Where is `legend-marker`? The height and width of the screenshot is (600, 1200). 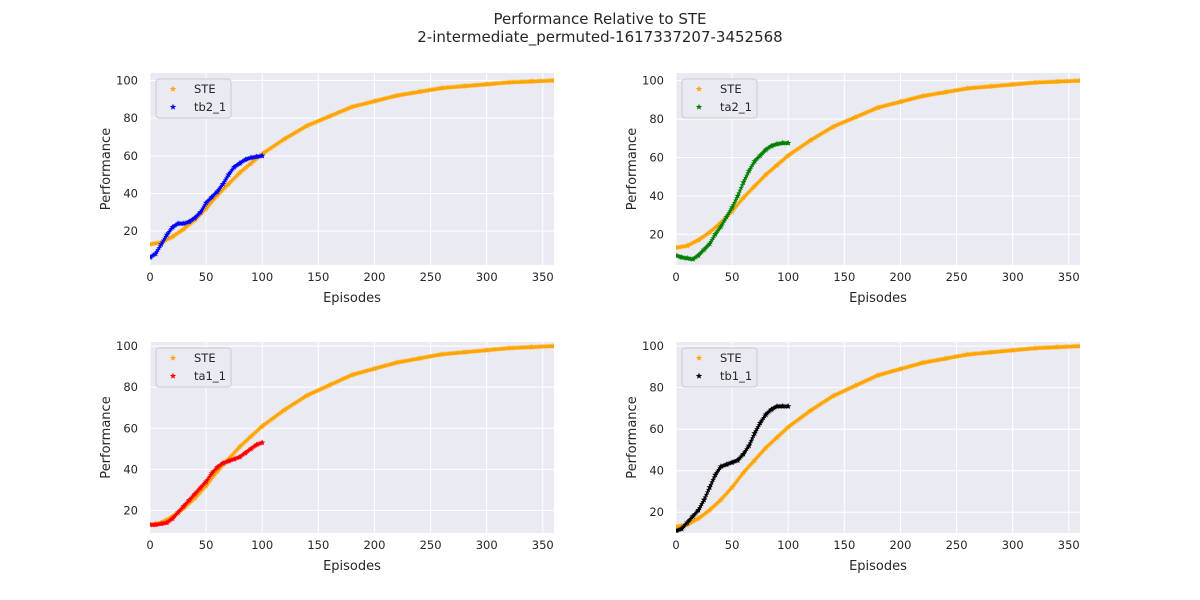 legend-marker is located at coordinates (173, 88).